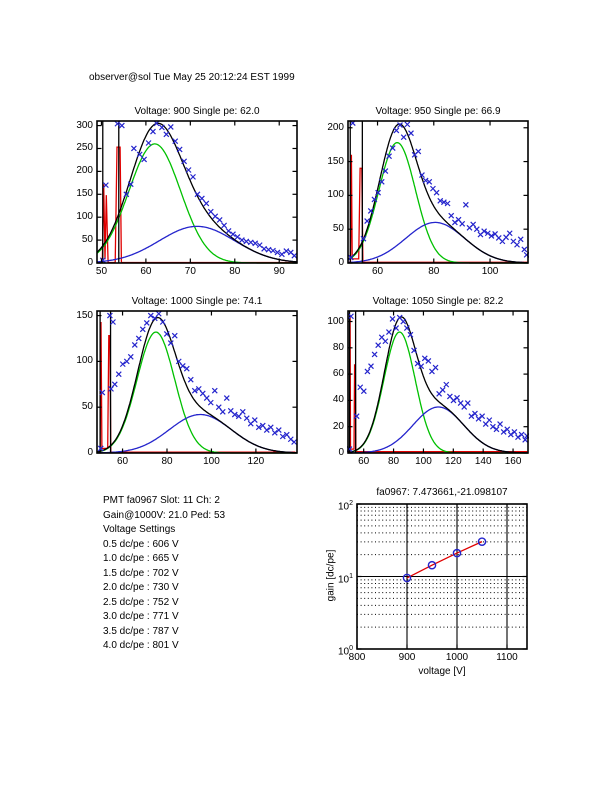 Image resolution: width=612 pixels, height=792 pixels. I want to click on spectrum-900-y-tick-label: 200, so click(84, 171).